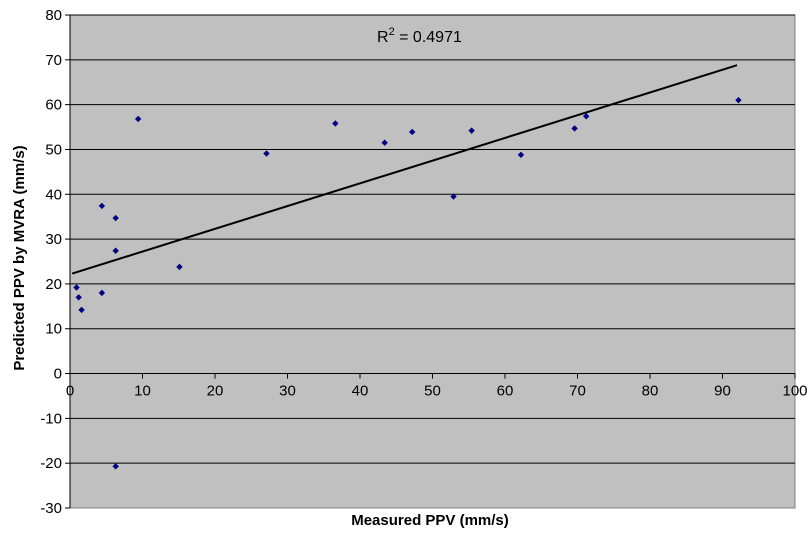 This screenshot has width=810, height=538. Describe the element at coordinates (430, 520) in the screenshot. I see `x-axis-title: Measured PPV (mm/s)` at that location.